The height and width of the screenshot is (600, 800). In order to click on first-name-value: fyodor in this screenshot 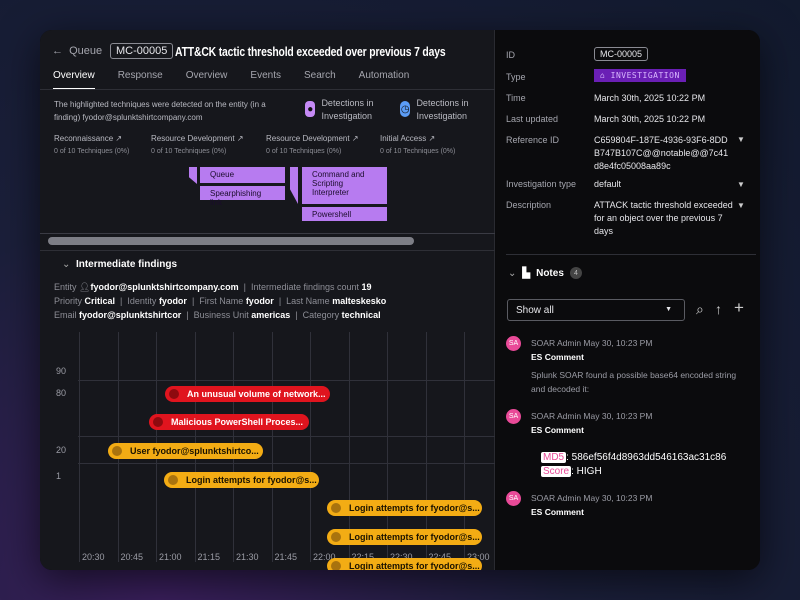, I will do `click(259, 301)`.